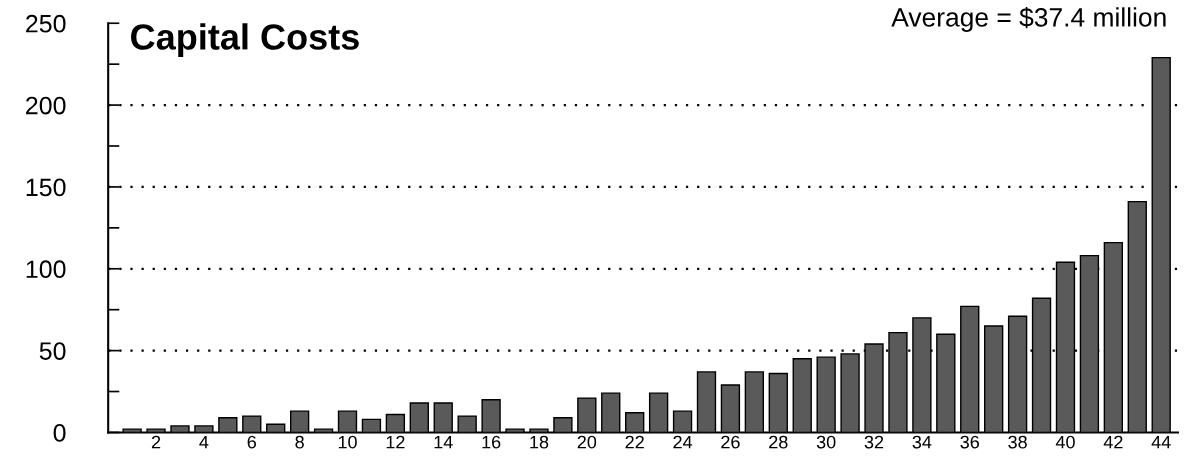 The width and height of the screenshot is (1202, 465). What do you see at coordinates (874, 442) in the screenshot?
I see `x-tick-label: 32` at bounding box center [874, 442].